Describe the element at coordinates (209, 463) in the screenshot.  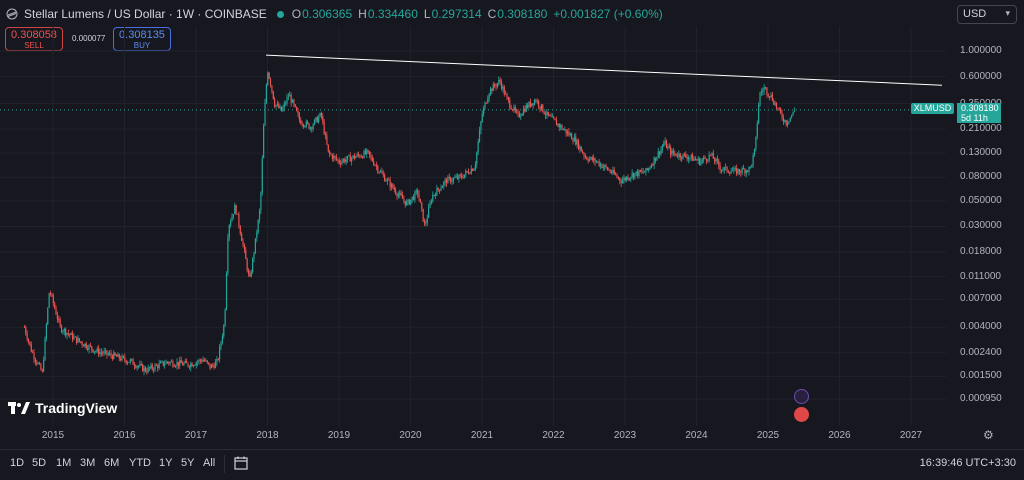
I see `range-button-all: All` at that location.